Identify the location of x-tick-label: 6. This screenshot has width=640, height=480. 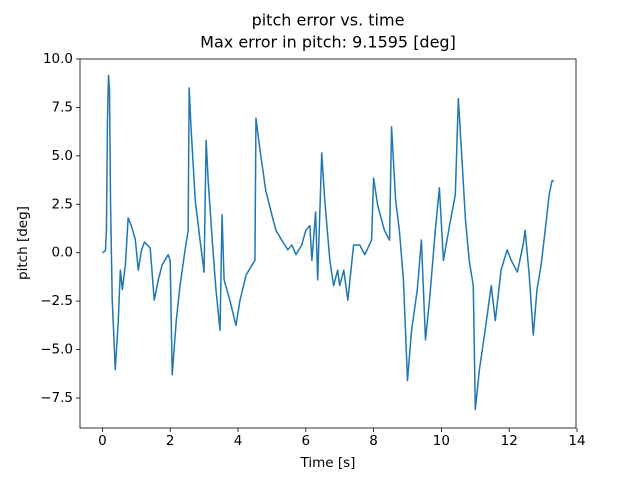
(305, 441).